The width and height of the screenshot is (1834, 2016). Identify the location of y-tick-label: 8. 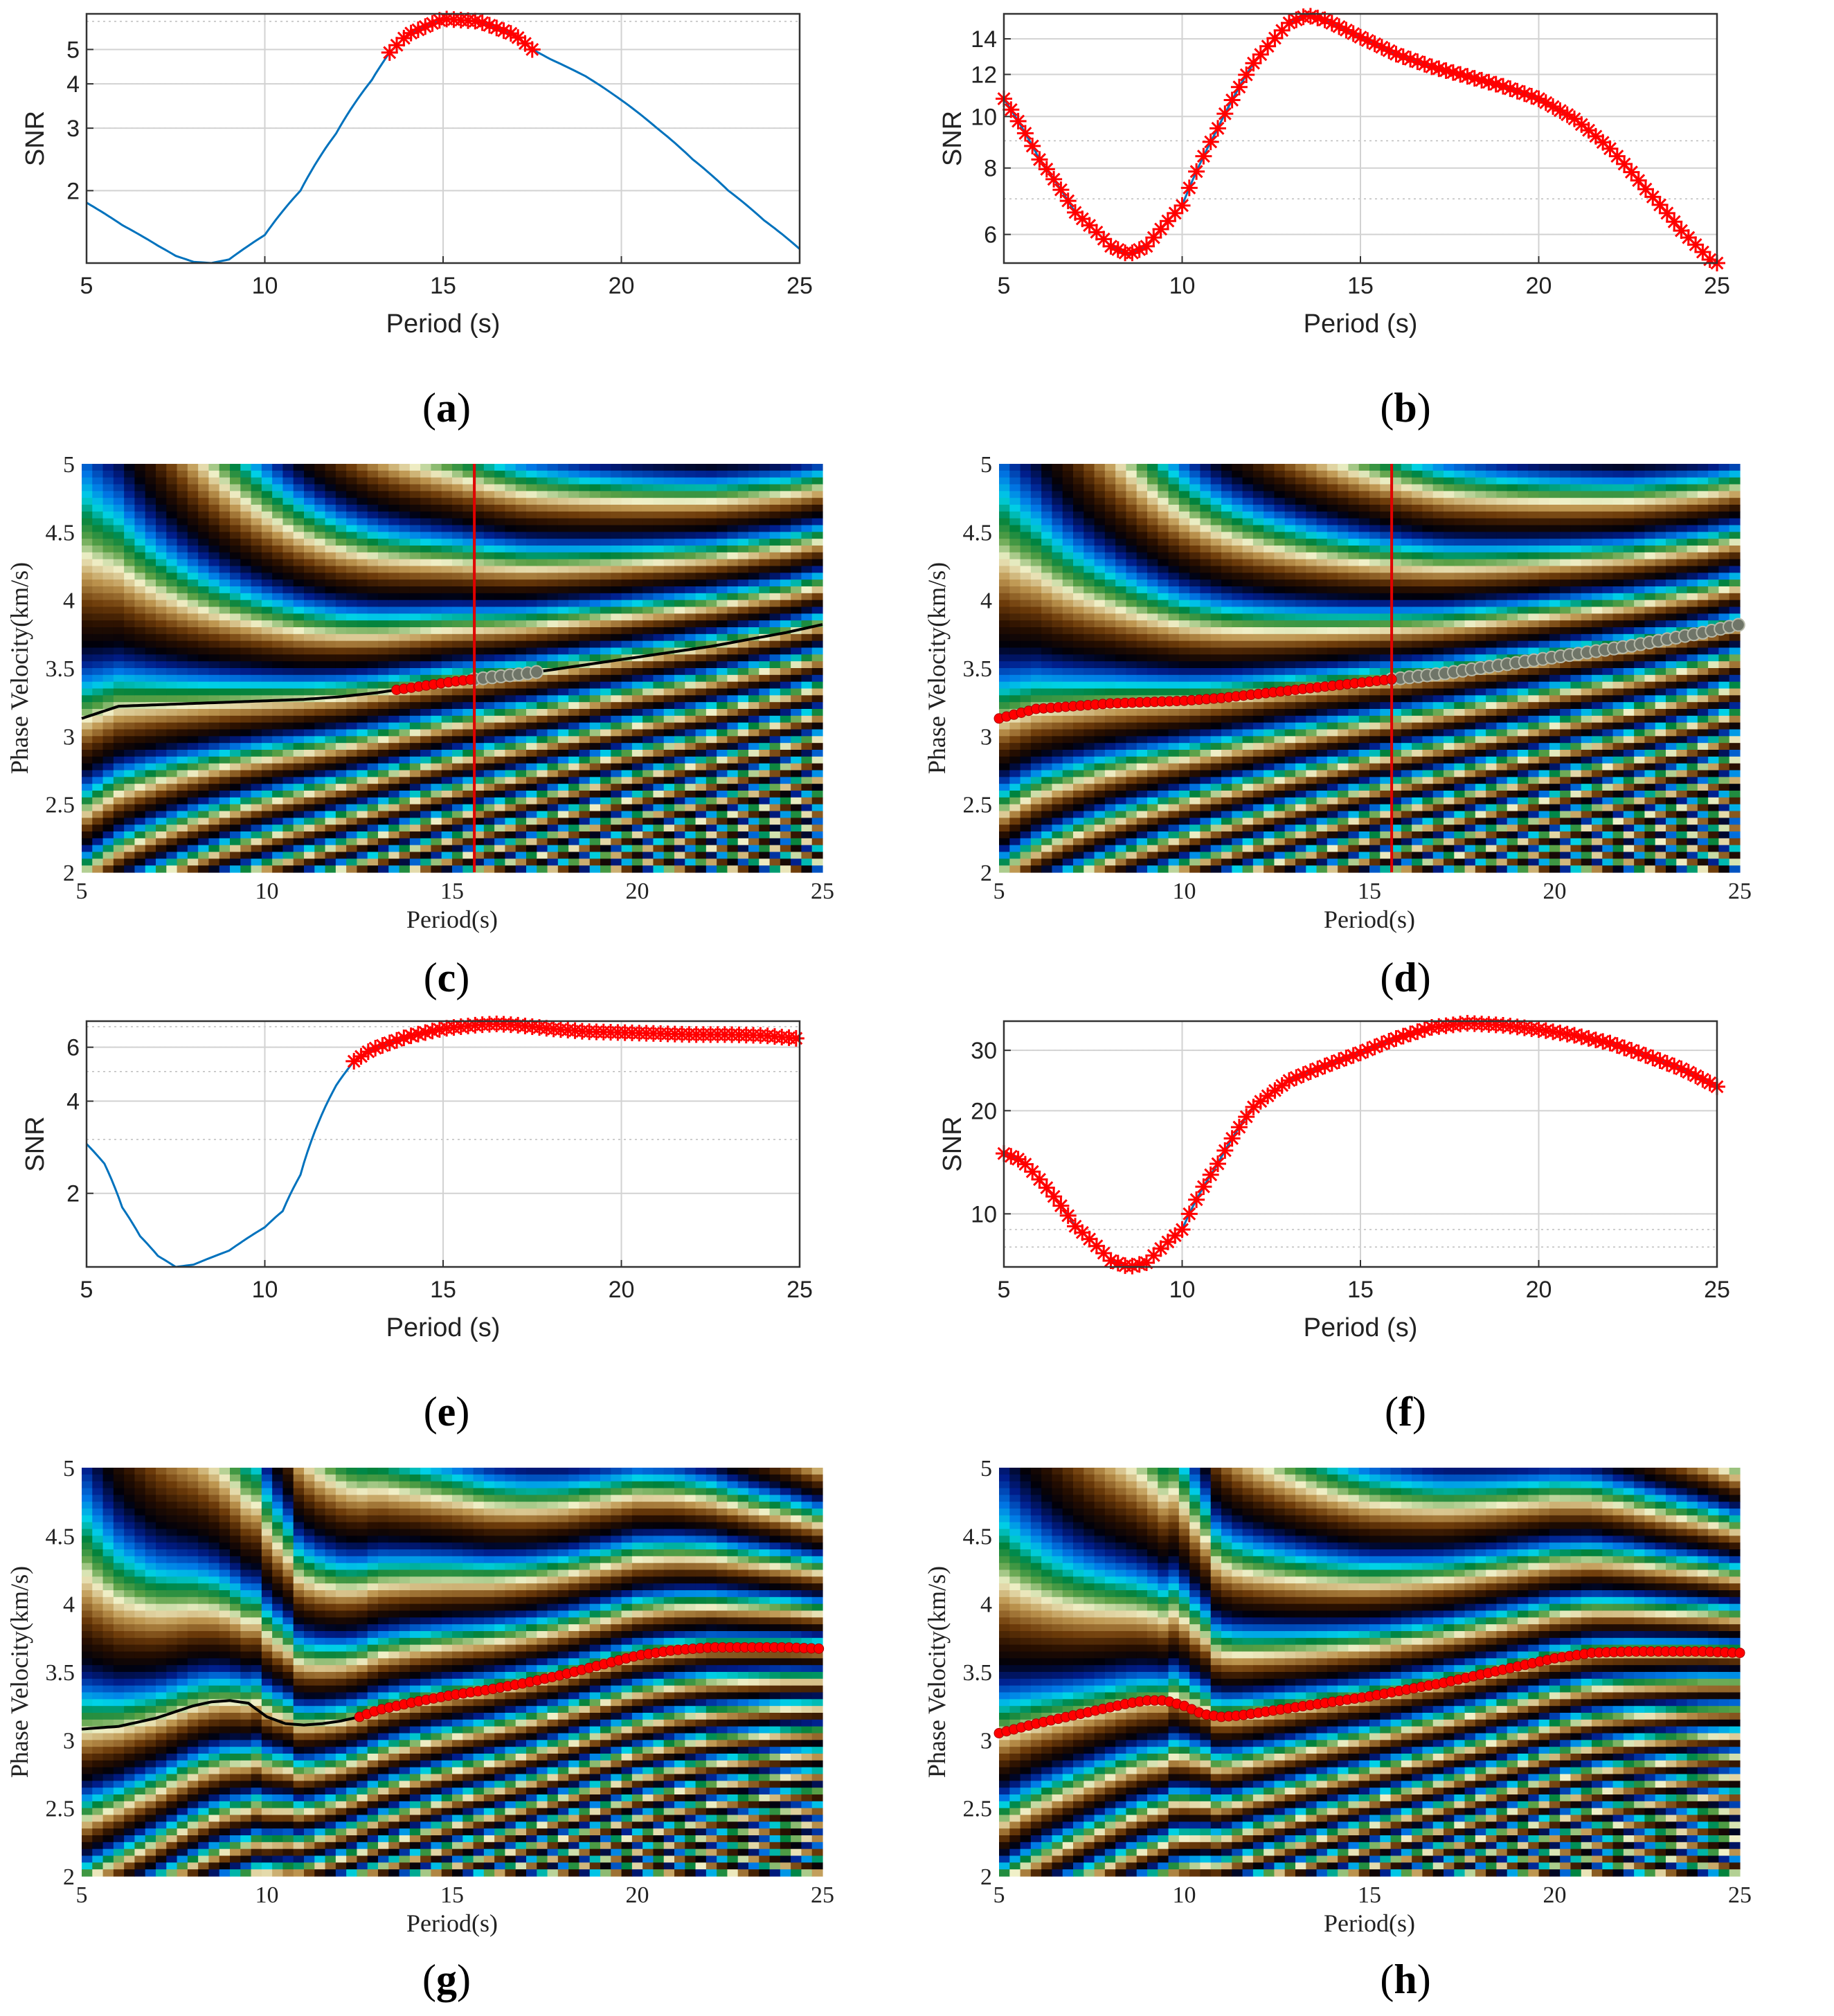
(991, 169).